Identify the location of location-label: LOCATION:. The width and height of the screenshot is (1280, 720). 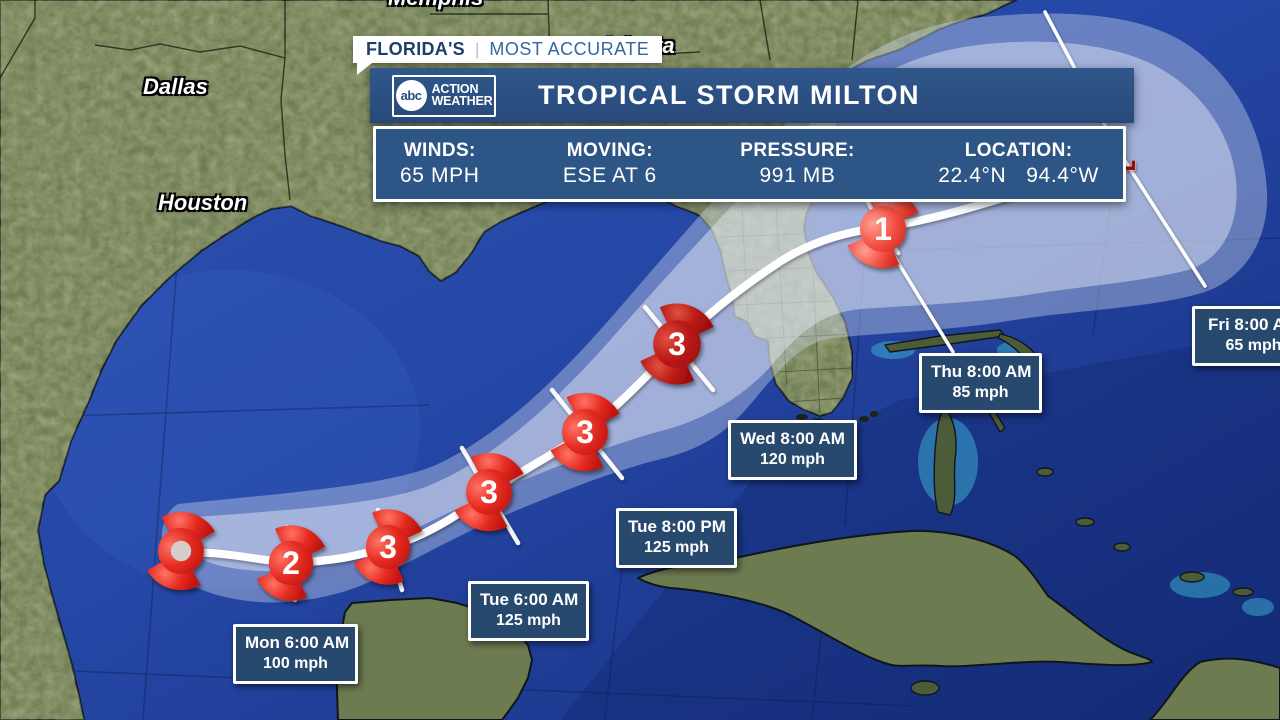
(1018, 150).